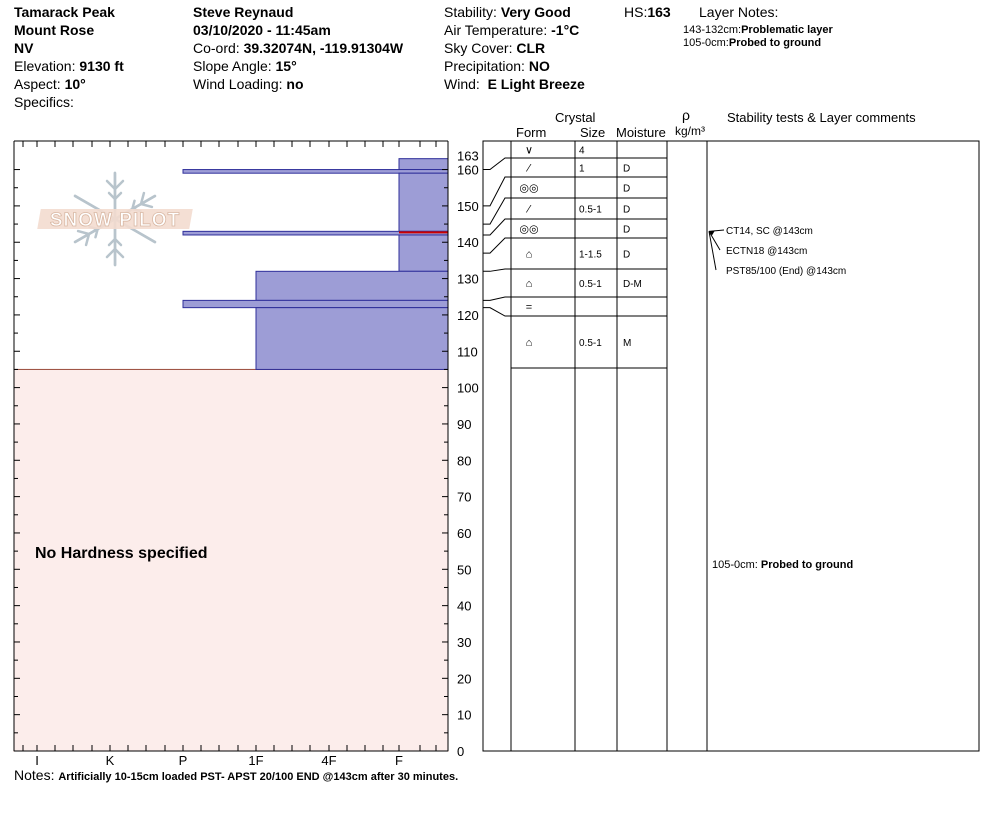 This screenshot has height=840, width=994. What do you see at coordinates (37, 760) in the screenshot?
I see `hardness-tick-label: I` at bounding box center [37, 760].